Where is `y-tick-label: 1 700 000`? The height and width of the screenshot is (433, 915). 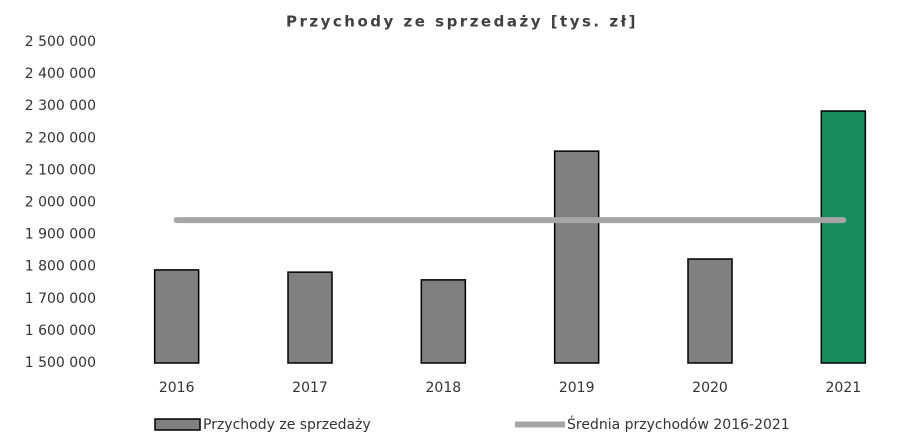 y-tick-label: 1 700 000 is located at coordinates (60, 299).